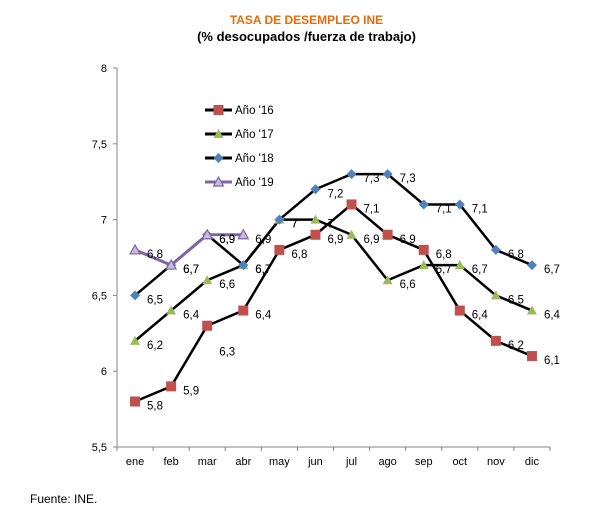 The width and height of the screenshot is (613, 516). Describe the element at coordinates (306, 20) in the screenshot. I see `chart-title: TASA DE DESEMPLEO INE` at that location.